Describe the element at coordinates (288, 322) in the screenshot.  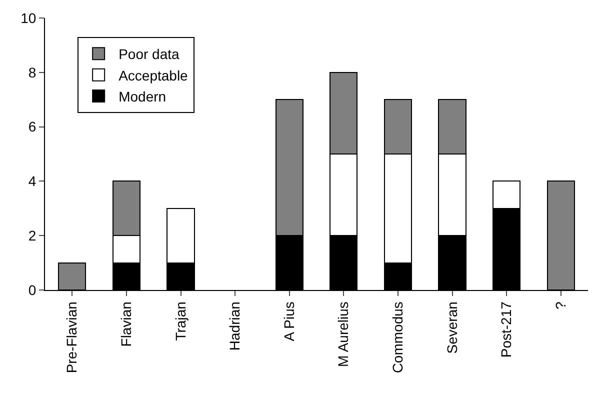
I see `x-tick-label: A Pius` at that location.